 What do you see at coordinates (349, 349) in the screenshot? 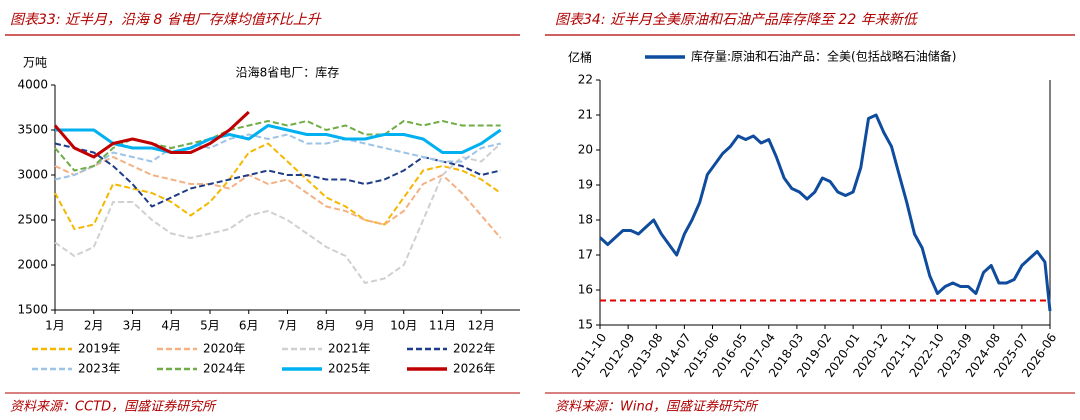
I see `legend-label: 2021年` at bounding box center [349, 349].